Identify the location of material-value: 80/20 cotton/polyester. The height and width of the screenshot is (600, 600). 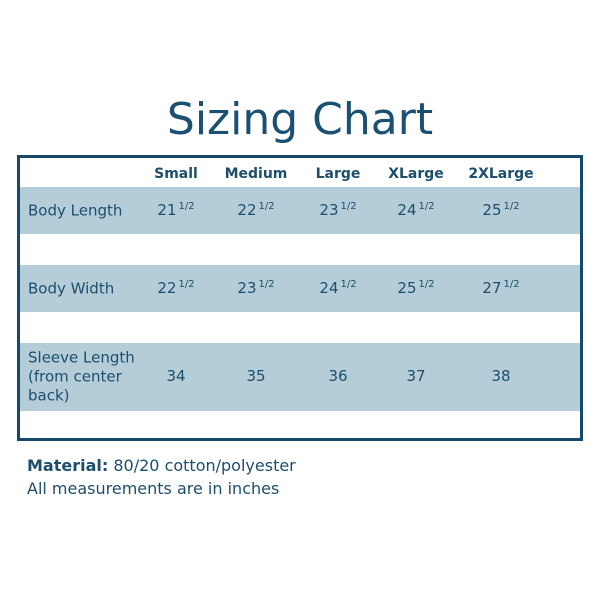
(204, 465).